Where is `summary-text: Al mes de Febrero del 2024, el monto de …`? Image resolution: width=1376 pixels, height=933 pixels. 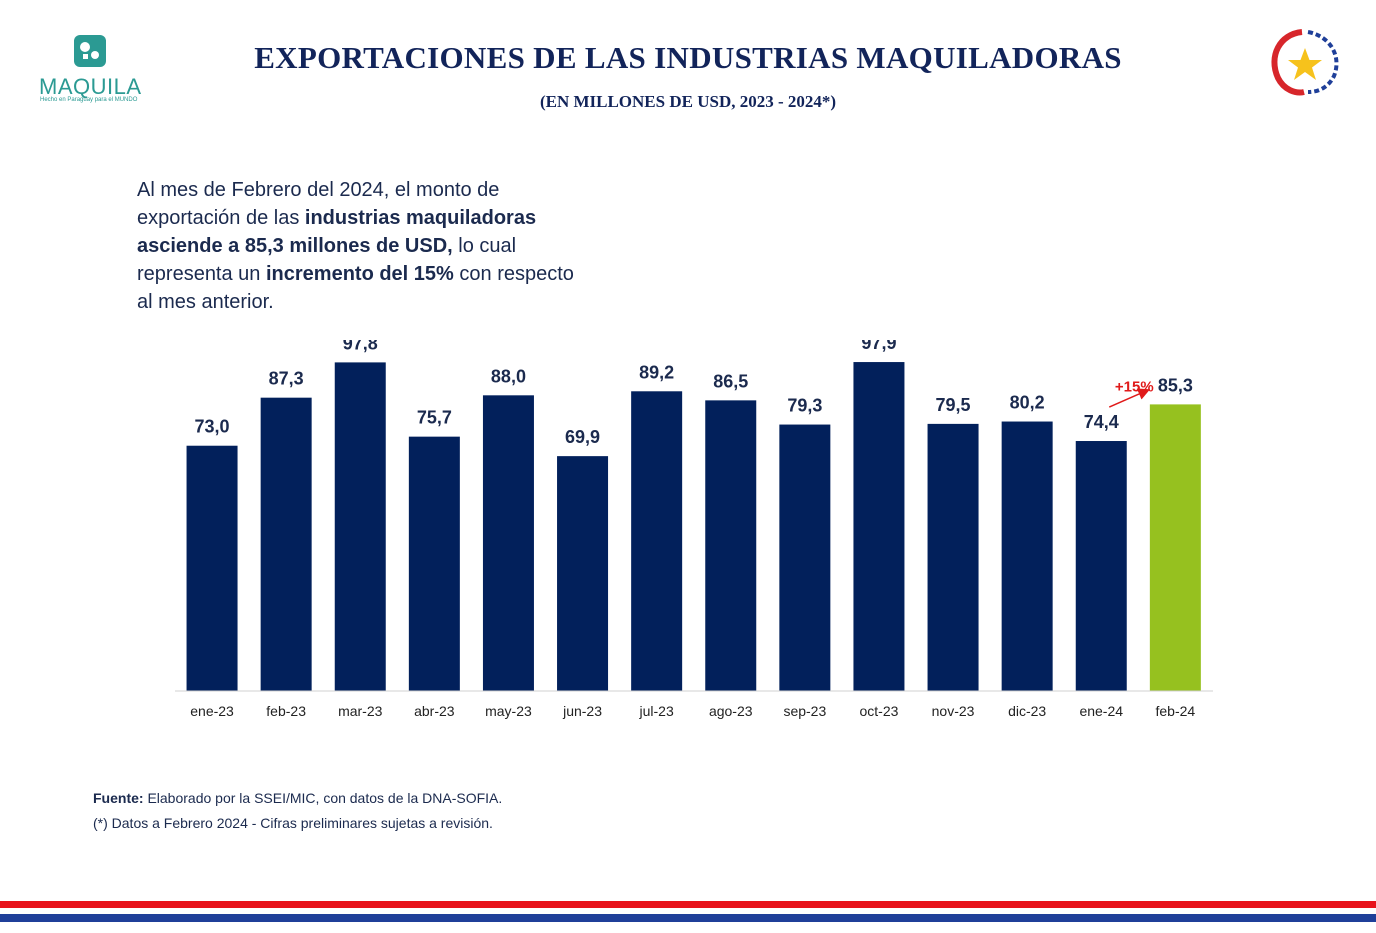
summary-text: Al mes de Febrero del 2024, el monto de … is located at coordinates (355, 246).